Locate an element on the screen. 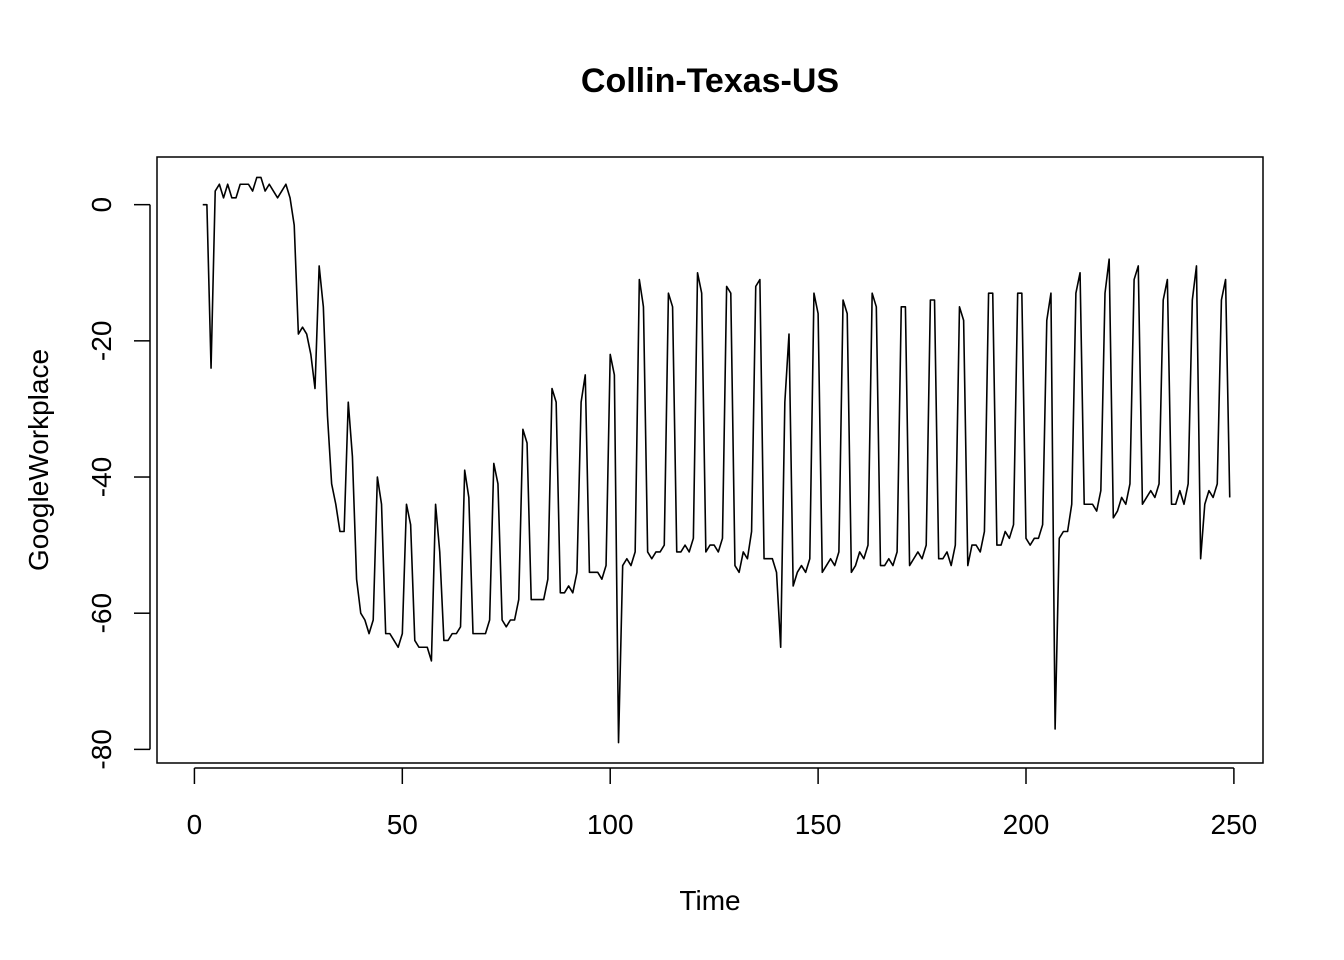  x-tick-label: 50 is located at coordinates (402, 824).